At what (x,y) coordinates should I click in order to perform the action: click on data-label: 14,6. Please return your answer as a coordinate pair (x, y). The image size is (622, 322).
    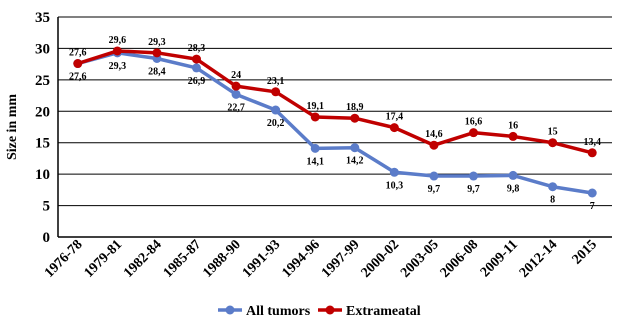
    Looking at the image, I should click on (434, 134).